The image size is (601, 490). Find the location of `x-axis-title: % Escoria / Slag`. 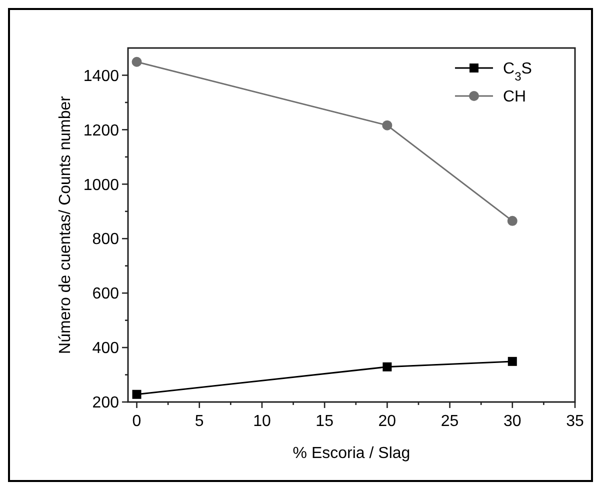

x-axis-title: % Escoria / Slag is located at coordinates (351, 453).